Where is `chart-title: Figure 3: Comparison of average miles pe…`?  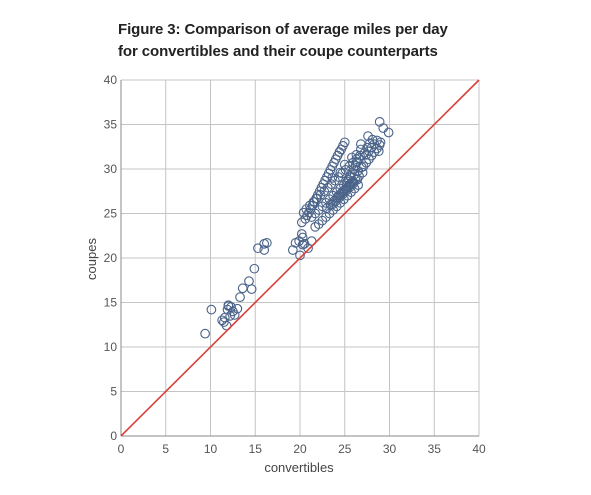
chart-title: Figure 3: Comparison of average miles pe… is located at coordinates (338, 41).